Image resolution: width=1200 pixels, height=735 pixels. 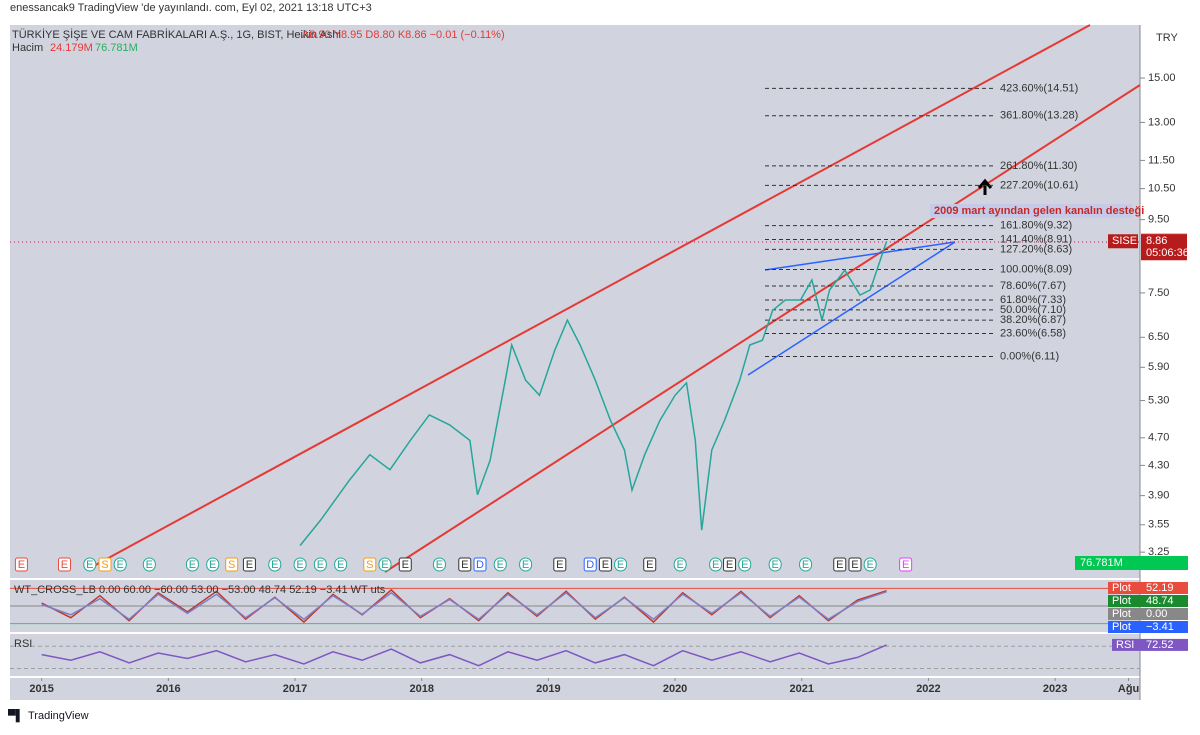 What do you see at coordinates (675, 689) in the screenshot?
I see `x-tick-label: 2020` at bounding box center [675, 689].